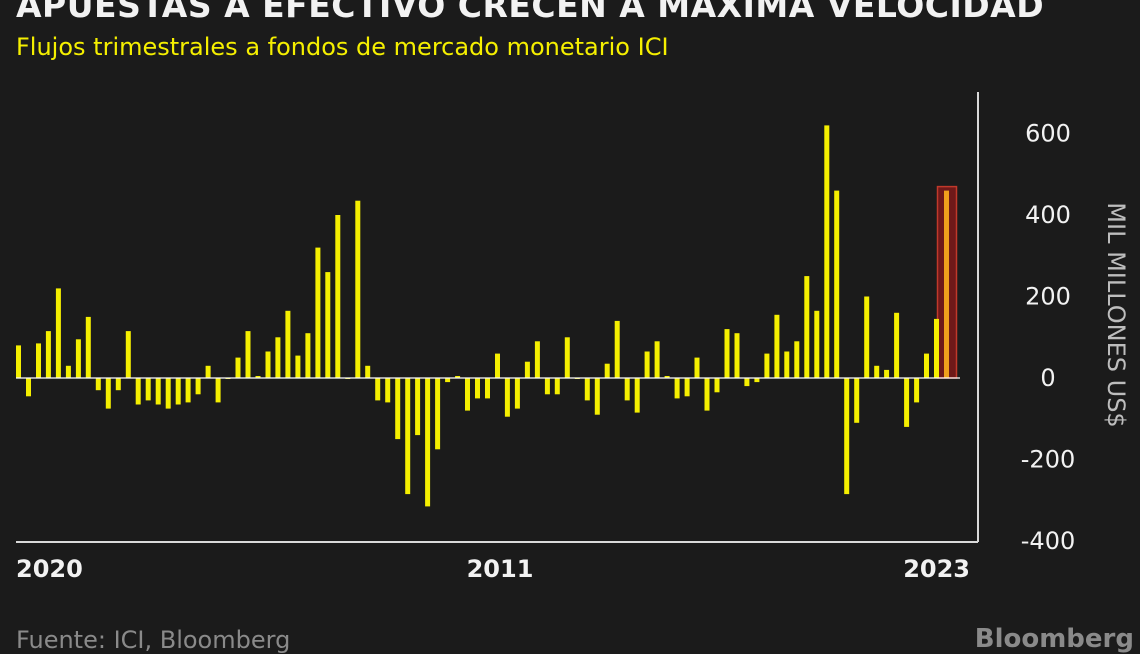 The width and height of the screenshot is (1140, 654). I want to click on y-tick-label: 400, so click(1048, 215).